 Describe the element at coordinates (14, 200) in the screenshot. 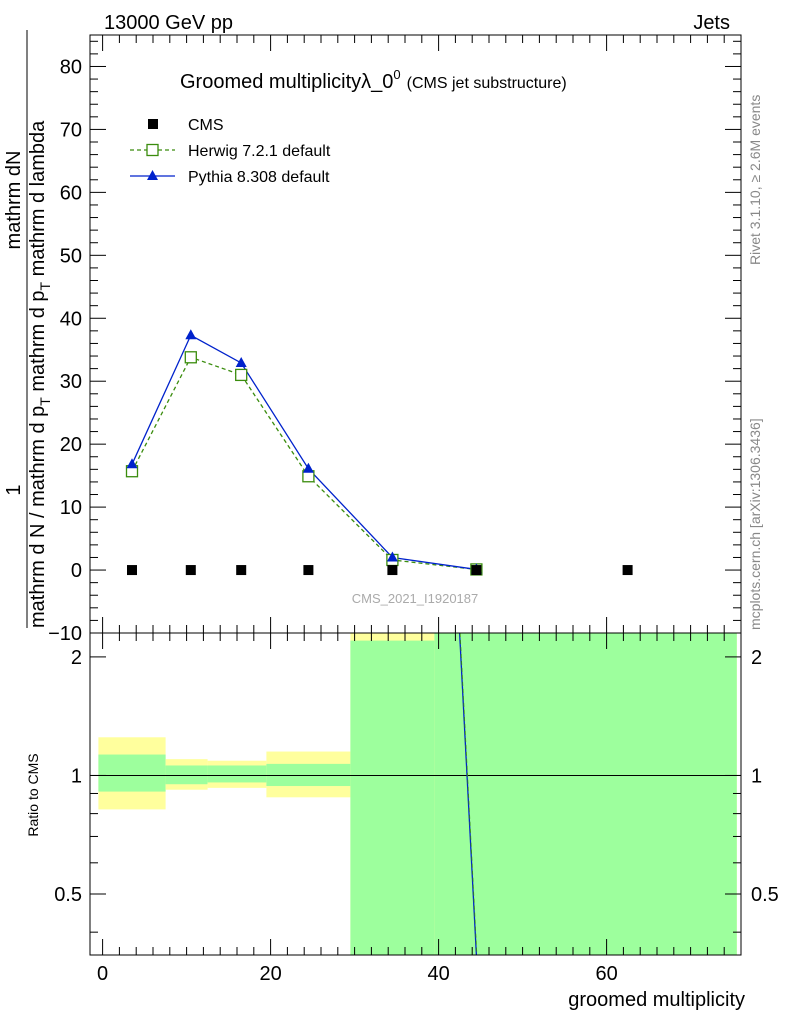

I see `ylabel-numerator-dn: mathrm dN` at that location.